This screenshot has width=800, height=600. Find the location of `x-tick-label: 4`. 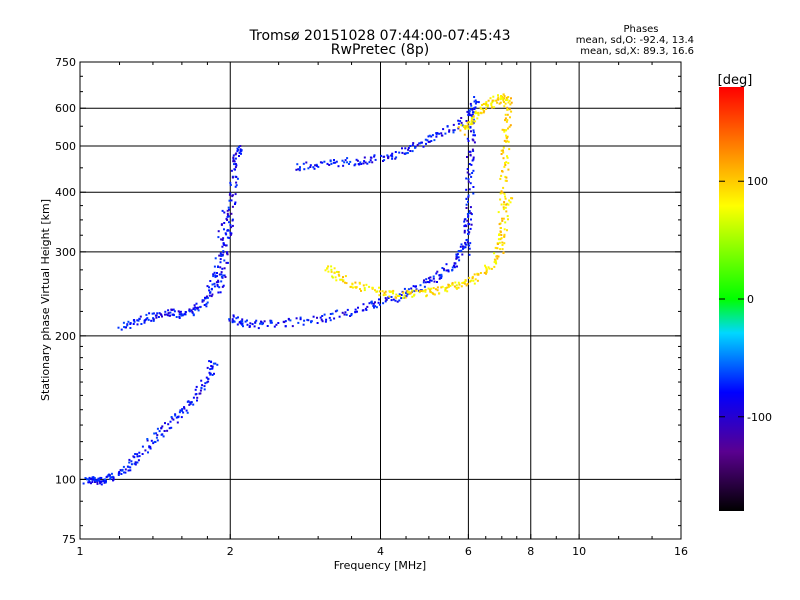

x-tick-label: 4 is located at coordinates (380, 551).